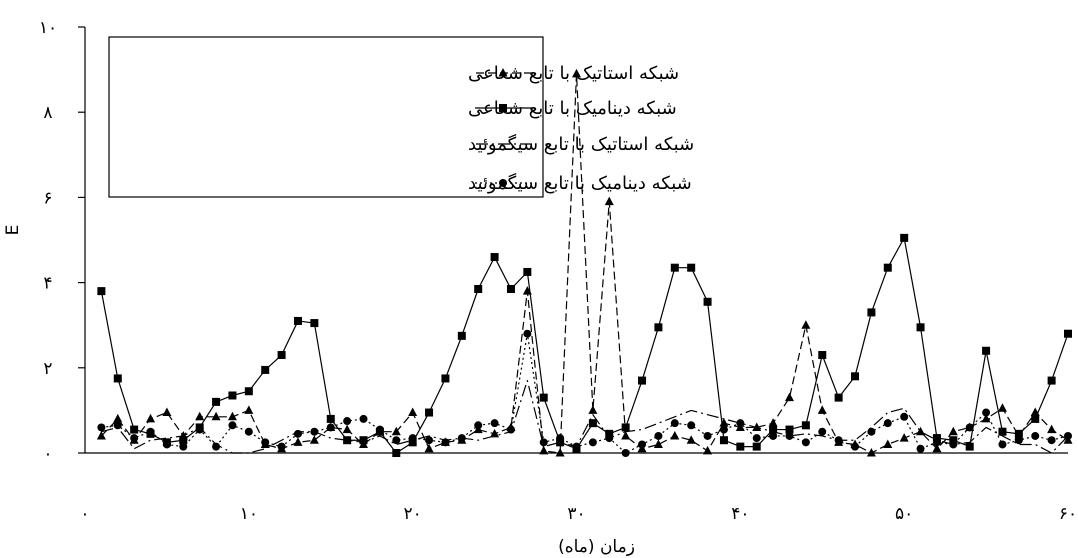  I want to click on y-tick-label: ۱۰, so click(48, 28).